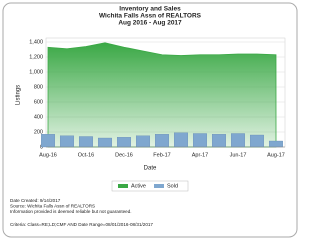  Describe the element at coordinates (150, 9) in the screenshot. I see `chart-title: Inventory and Sales` at that location.